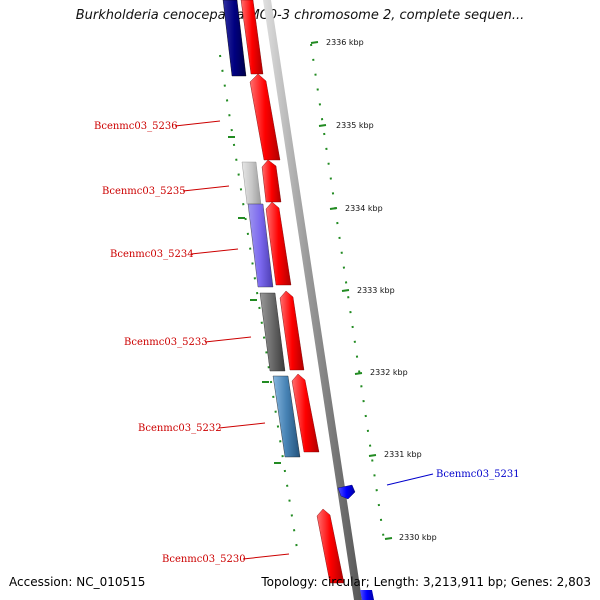 The image size is (600, 600). Describe the element at coordinates (144, 191) in the screenshot. I see `gene-label-bcenmc03-5235: Bcenmc03_5235` at that location.